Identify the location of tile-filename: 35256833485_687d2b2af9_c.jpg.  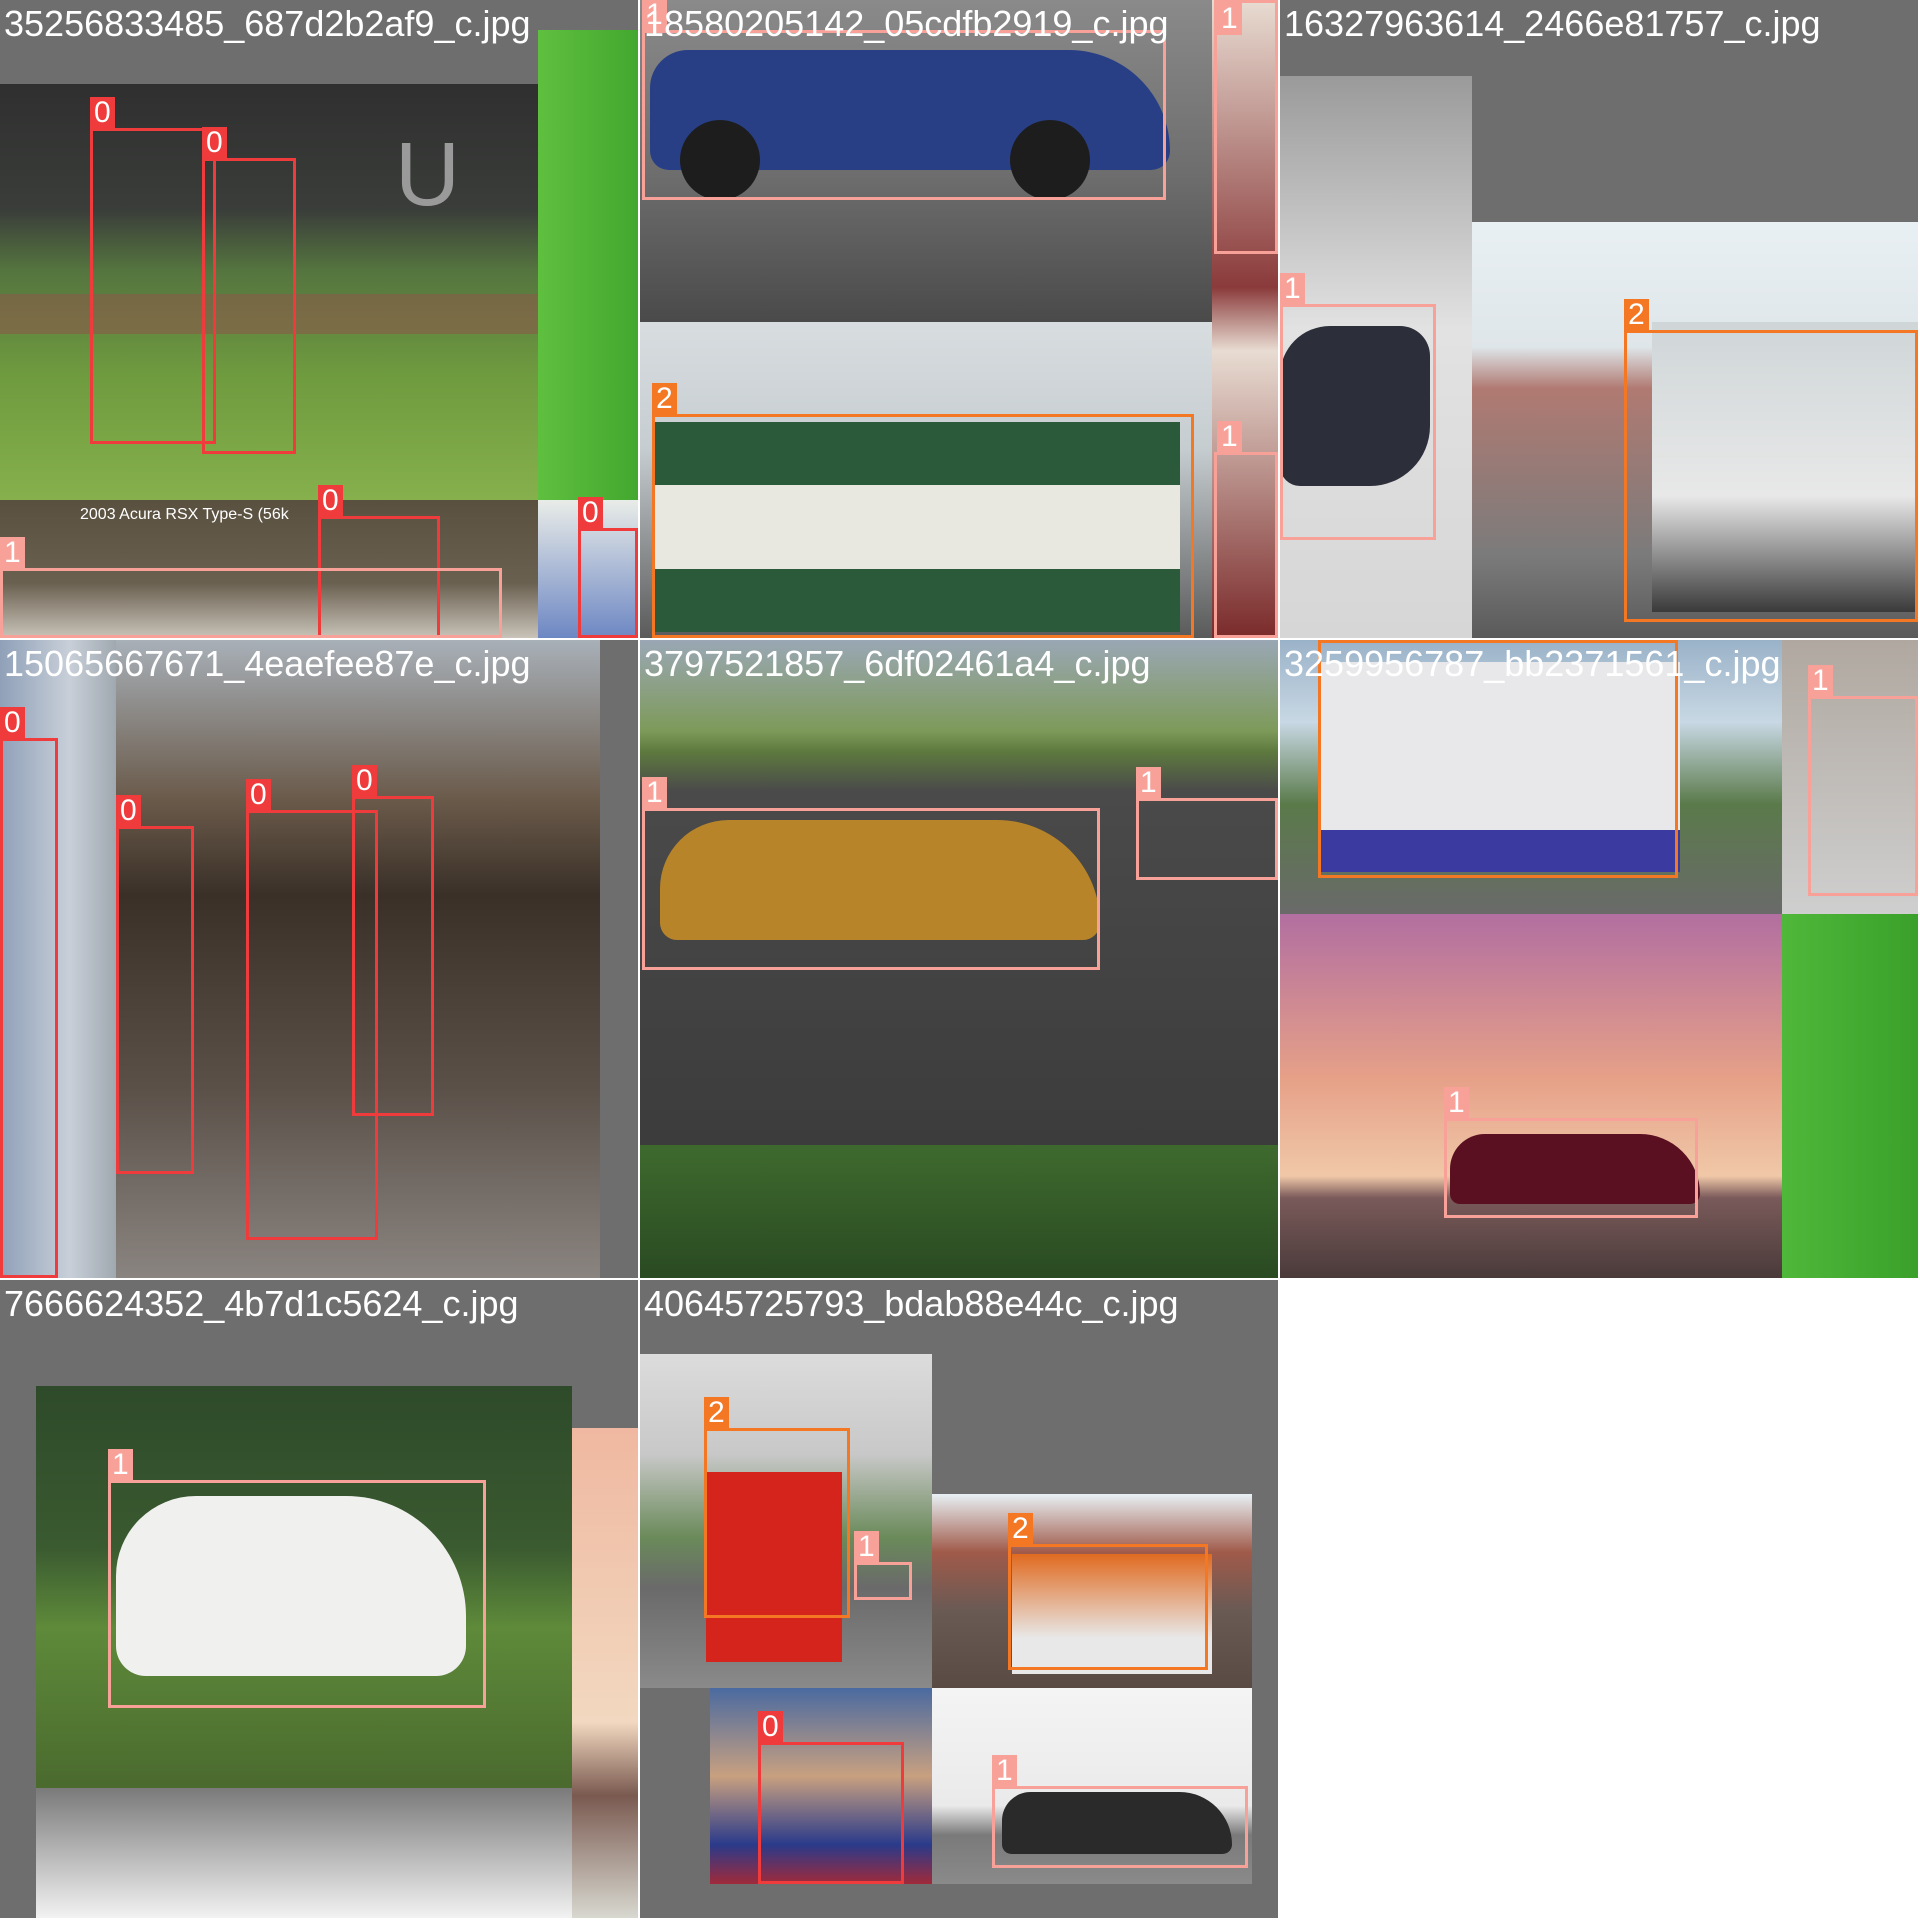
(267, 23).